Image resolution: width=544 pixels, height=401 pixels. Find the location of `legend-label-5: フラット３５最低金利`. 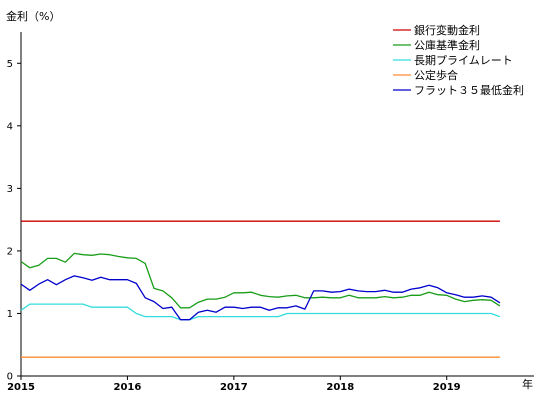

legend-label-5: フラット３５最低金利 is located at coordinates (469, 90).